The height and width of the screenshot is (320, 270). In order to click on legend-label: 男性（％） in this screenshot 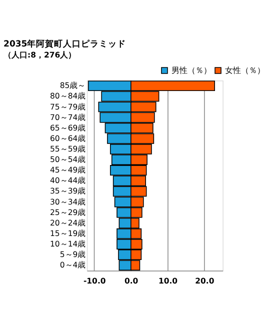, I will do `click(191, 70)`.